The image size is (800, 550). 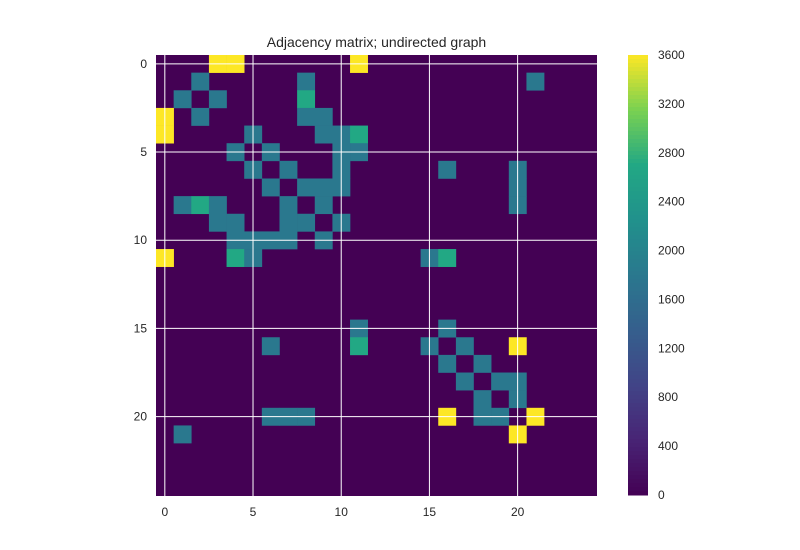 I want to click on colorbar-tick-label: 2000, so click(x=671, y=251).